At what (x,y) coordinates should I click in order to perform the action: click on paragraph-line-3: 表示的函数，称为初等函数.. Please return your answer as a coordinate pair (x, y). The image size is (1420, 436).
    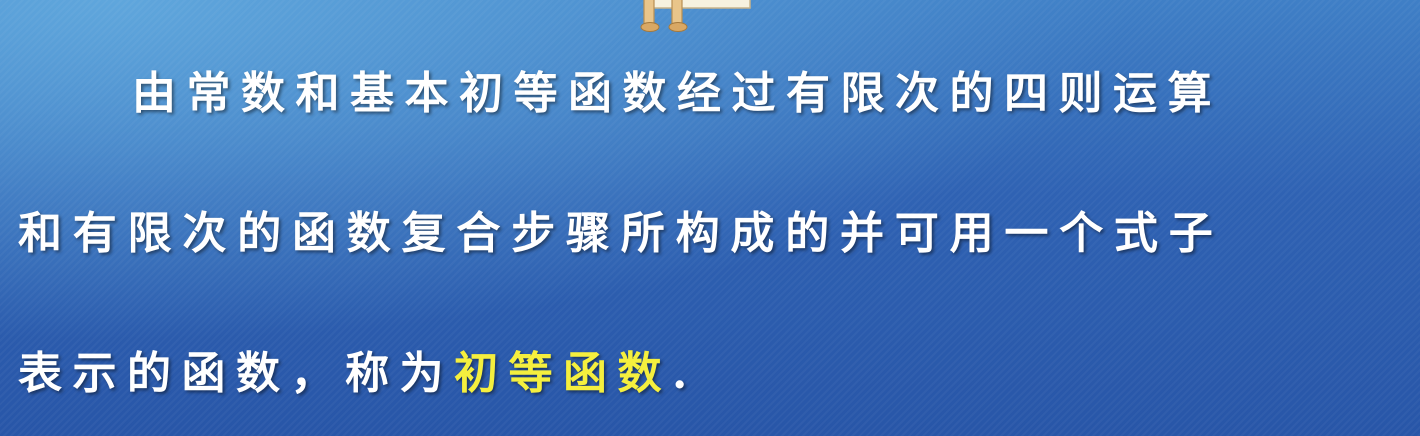
    Looking at the image, I should click on (358, 374).